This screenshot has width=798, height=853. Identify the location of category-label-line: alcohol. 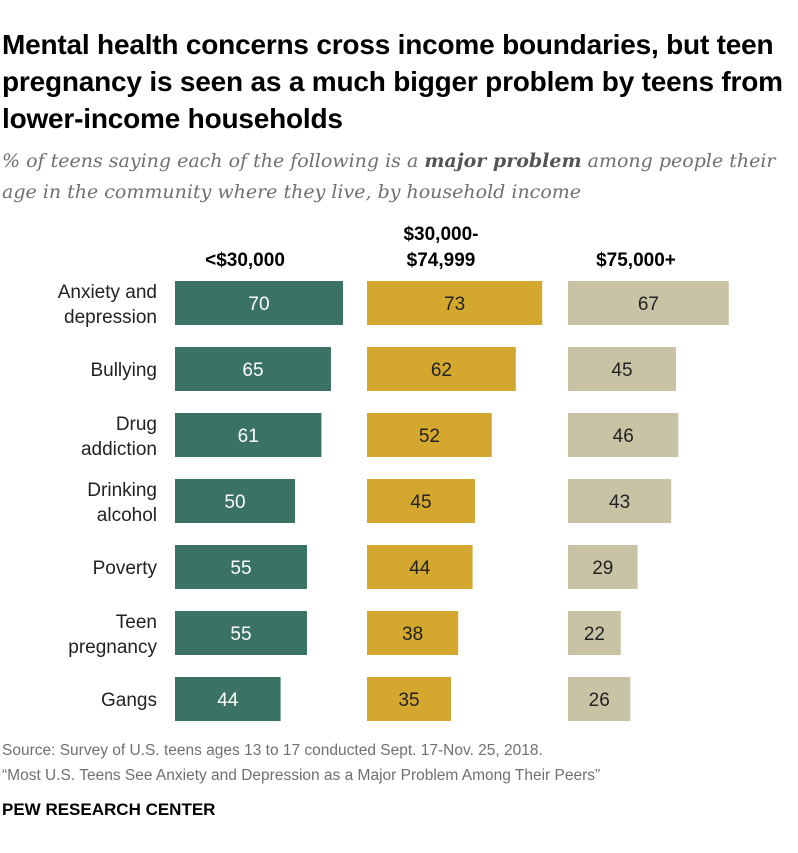
(127, 515).